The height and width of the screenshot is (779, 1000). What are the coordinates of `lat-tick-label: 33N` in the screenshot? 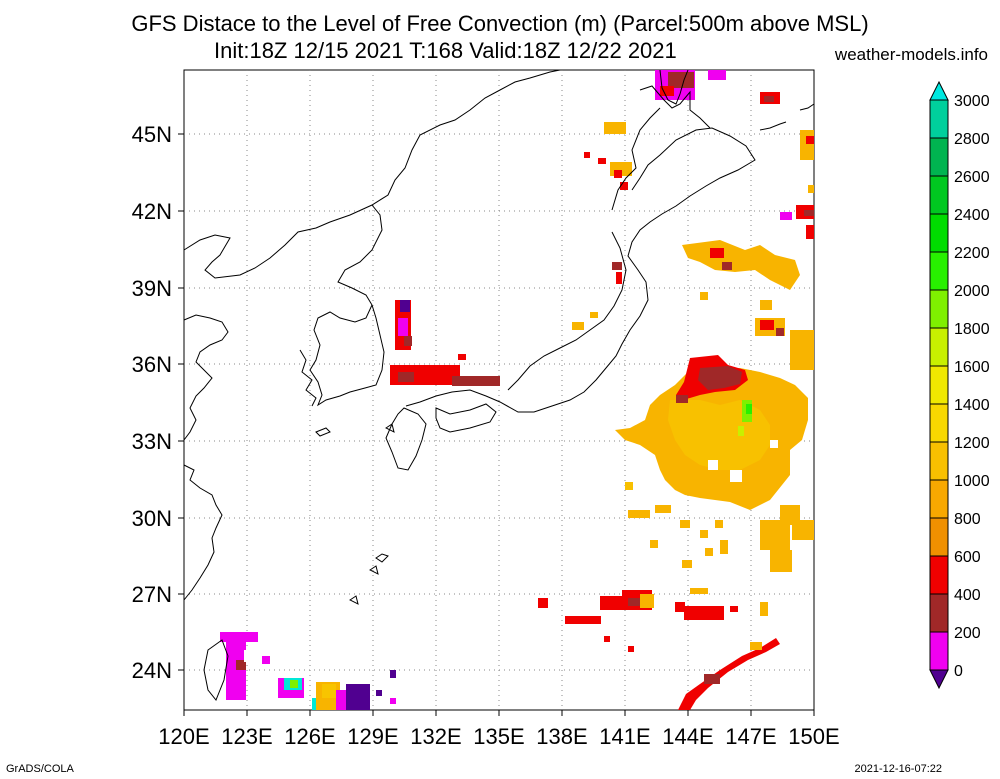 It's located at (152, 441).